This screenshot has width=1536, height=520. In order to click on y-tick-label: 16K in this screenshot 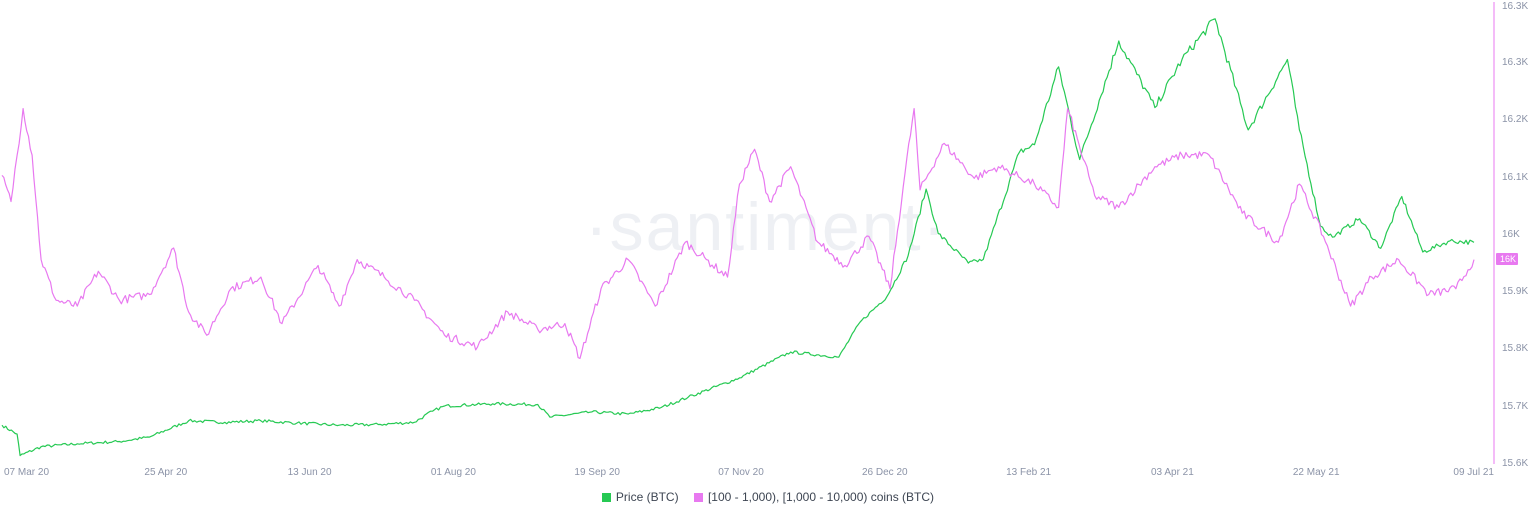, I will do `click(1511, 234)`.